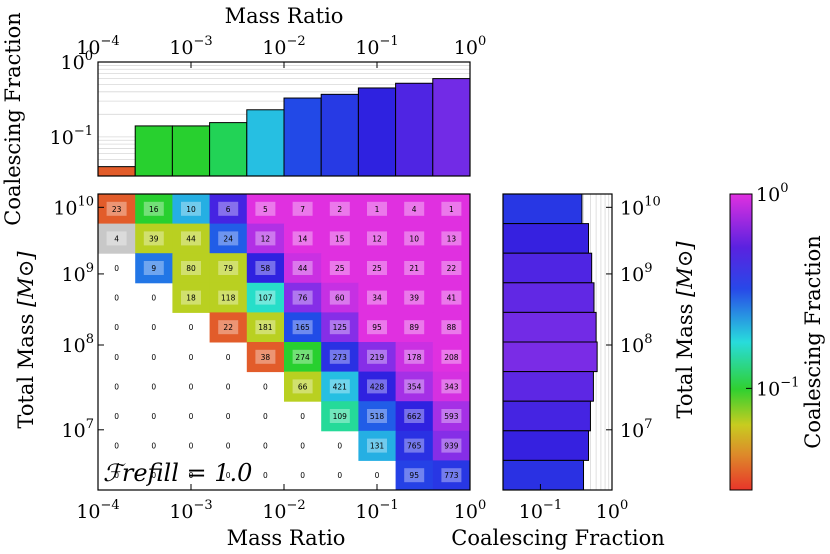 This screenshot has height=554, width=830. I want to click on side-ytick-label: 107, so click(636, 429).